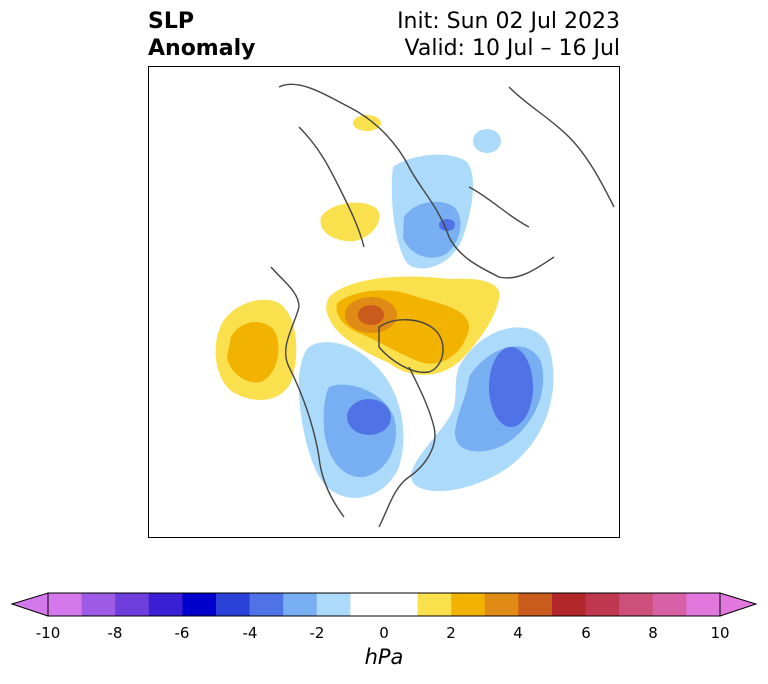 The height and width of the screenshot is (684, 768). Describe the element at coordinates (256, 349) in the screenshot. I see `anomaly-alaska-high` at that location.